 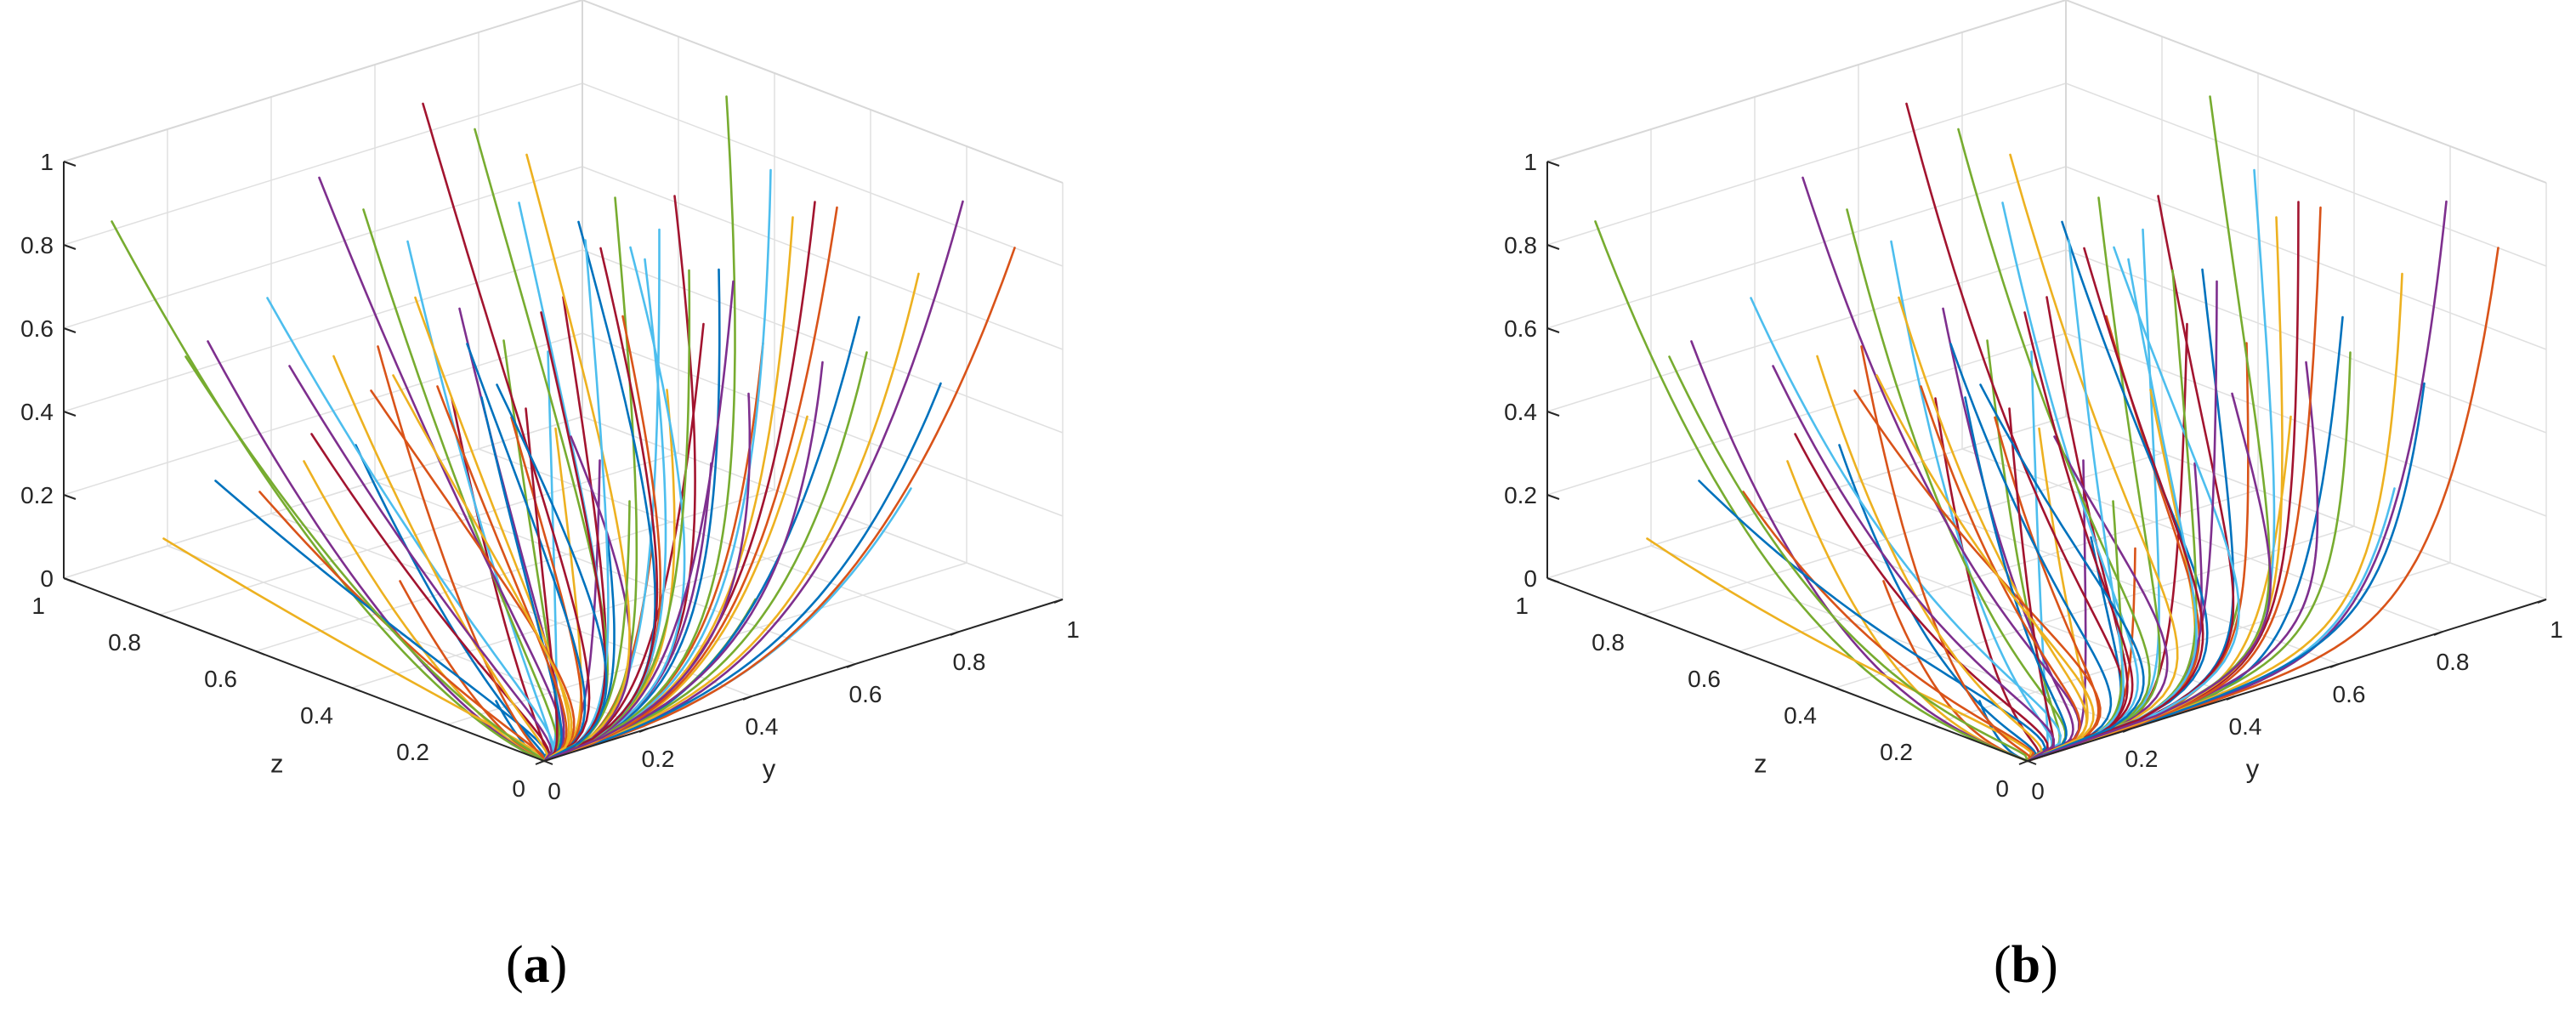 What do you see at coordinates (1897, 752) in the screenshot?
I see `z-tick-label: 0.2` at bounding box center [1897, 752].